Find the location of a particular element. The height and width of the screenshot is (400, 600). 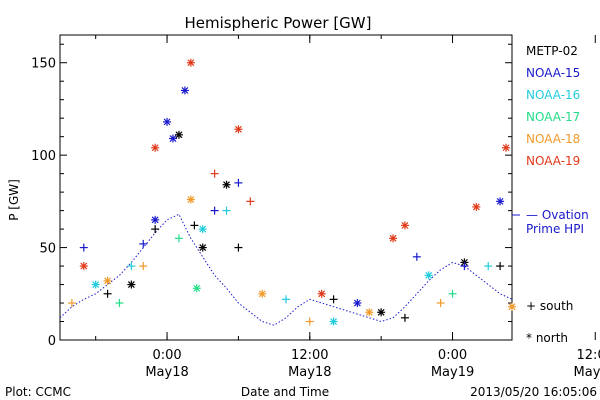

footer-timestamp: 2013/05/20 16:05:06 is located at coordinates (533, 392).